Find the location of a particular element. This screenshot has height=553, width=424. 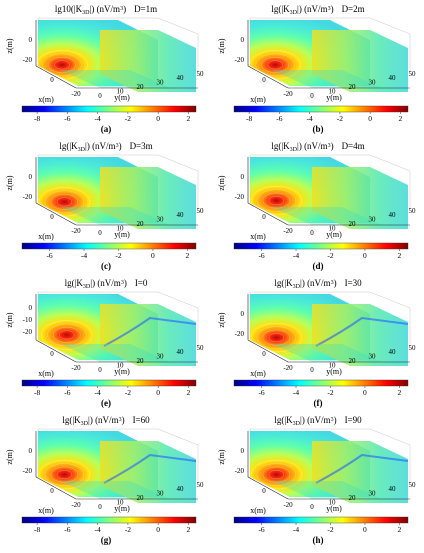

title-title_main: lg10(|K is located at coordinates (69, 9).